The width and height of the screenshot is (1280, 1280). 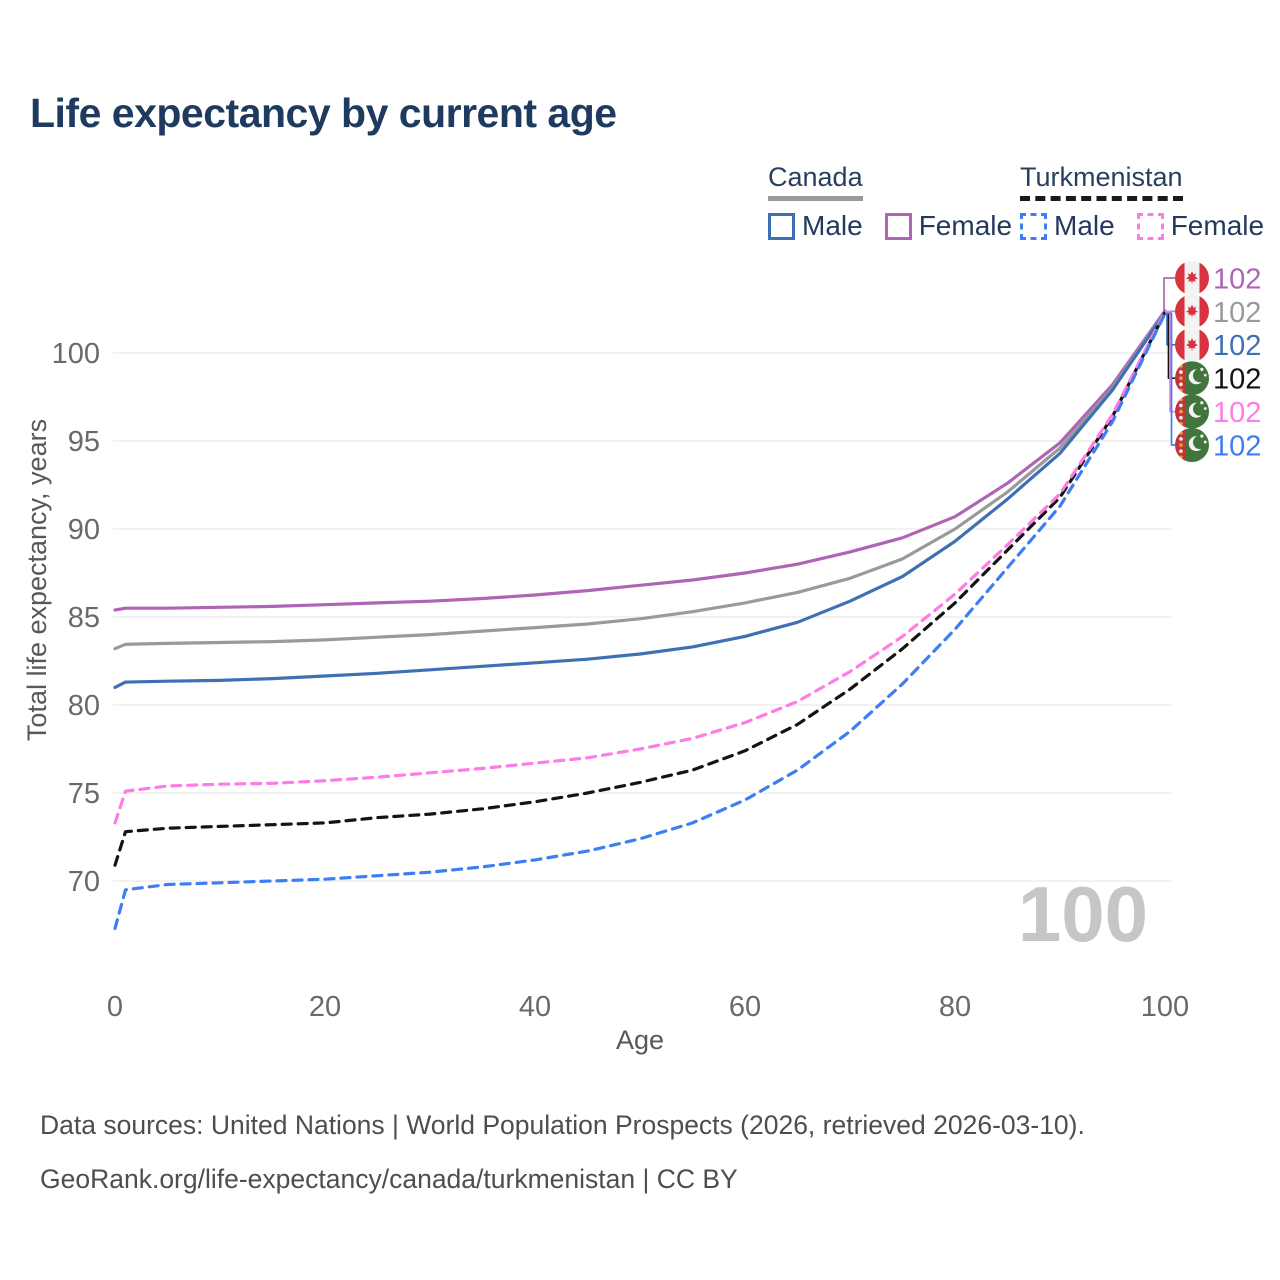 I want to click on leader-line-turkmenistan-male, so click(x=1170, y=379).